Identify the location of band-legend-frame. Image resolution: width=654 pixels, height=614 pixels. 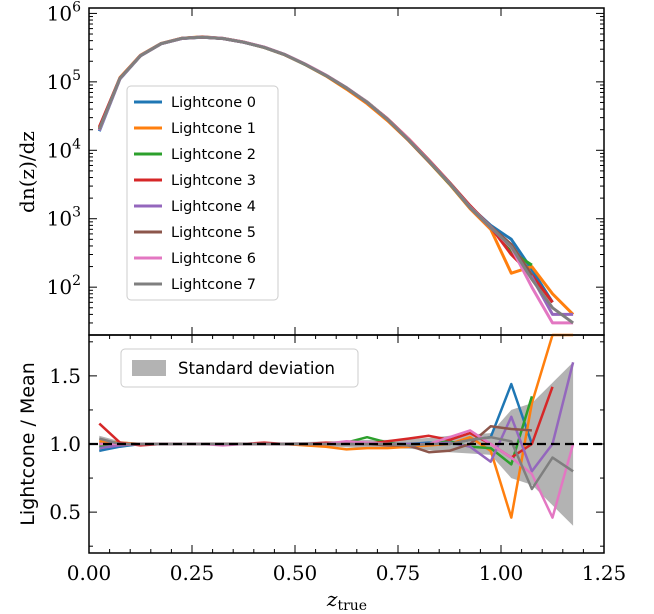
(239, 368).